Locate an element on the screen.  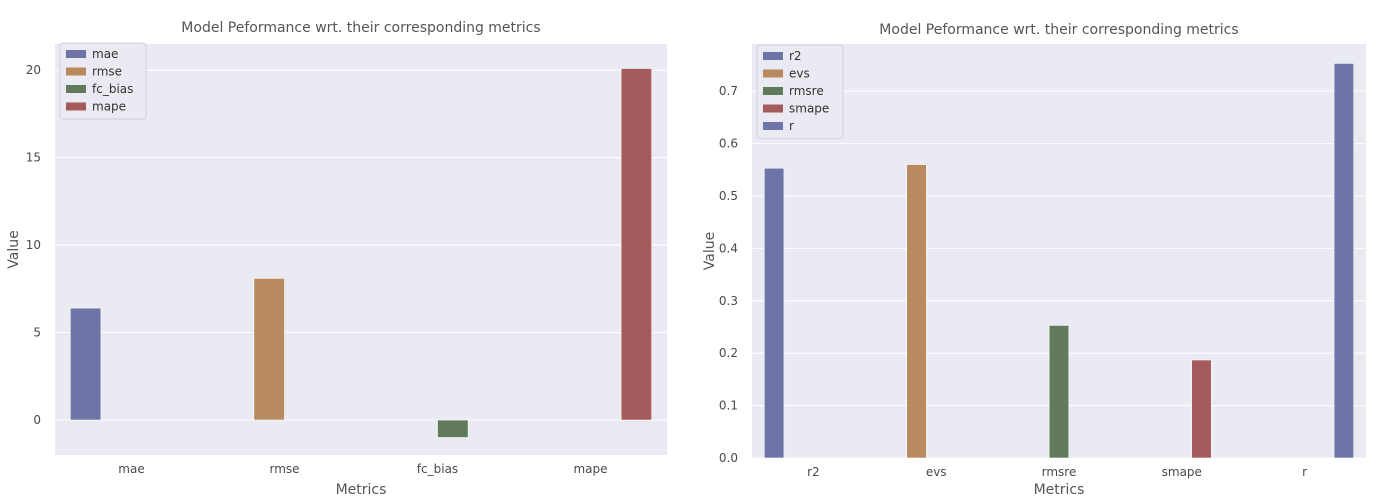
x-ticks: r2 evs rmsre smape r is located at coordinates (1057, 472).